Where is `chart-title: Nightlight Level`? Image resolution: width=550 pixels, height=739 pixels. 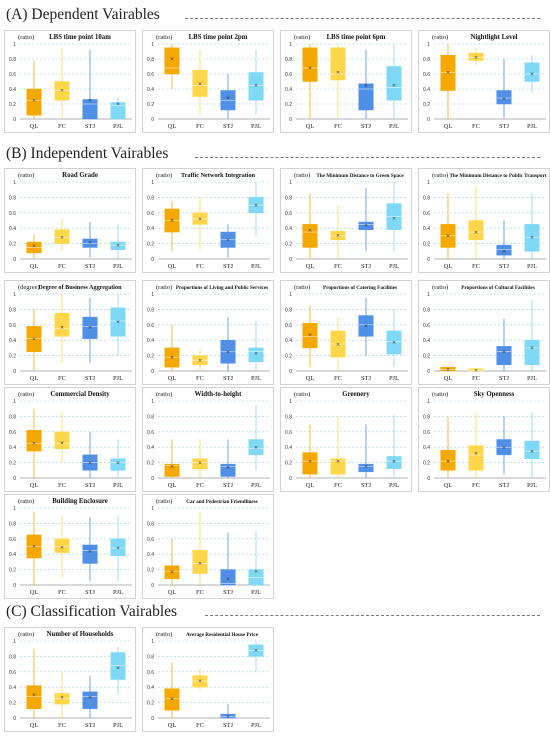
chart-title: Nightlight Level is located at coordinates (493, 37).